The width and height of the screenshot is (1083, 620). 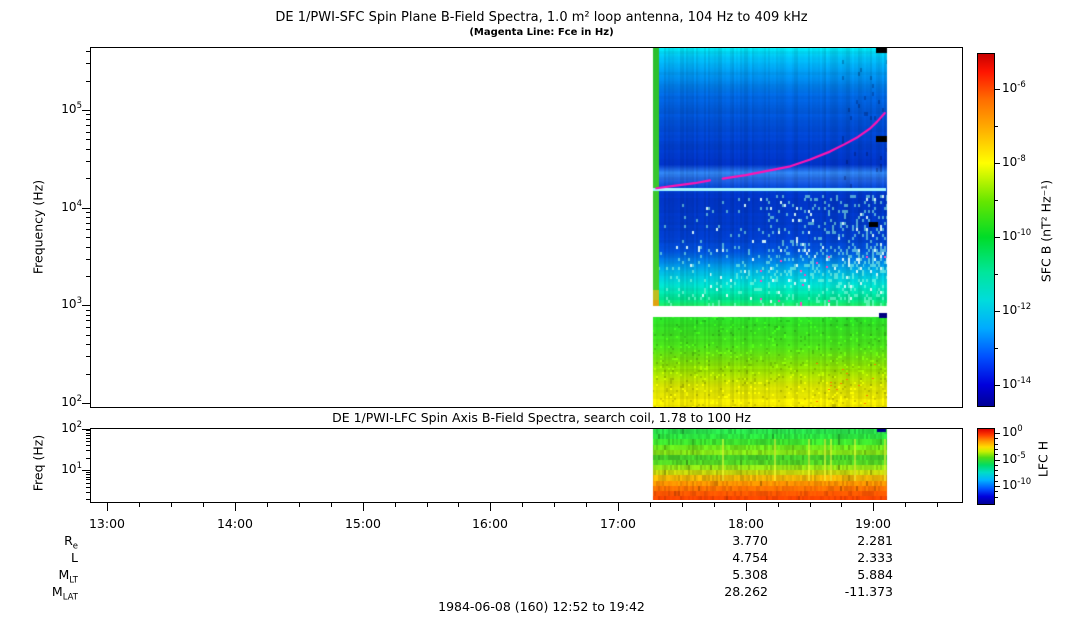 What do you see at coordinates (64, 593) in the screenshot?
I see `orbit-label-mlat-text: MLAT` at bounding box center [64, 593].